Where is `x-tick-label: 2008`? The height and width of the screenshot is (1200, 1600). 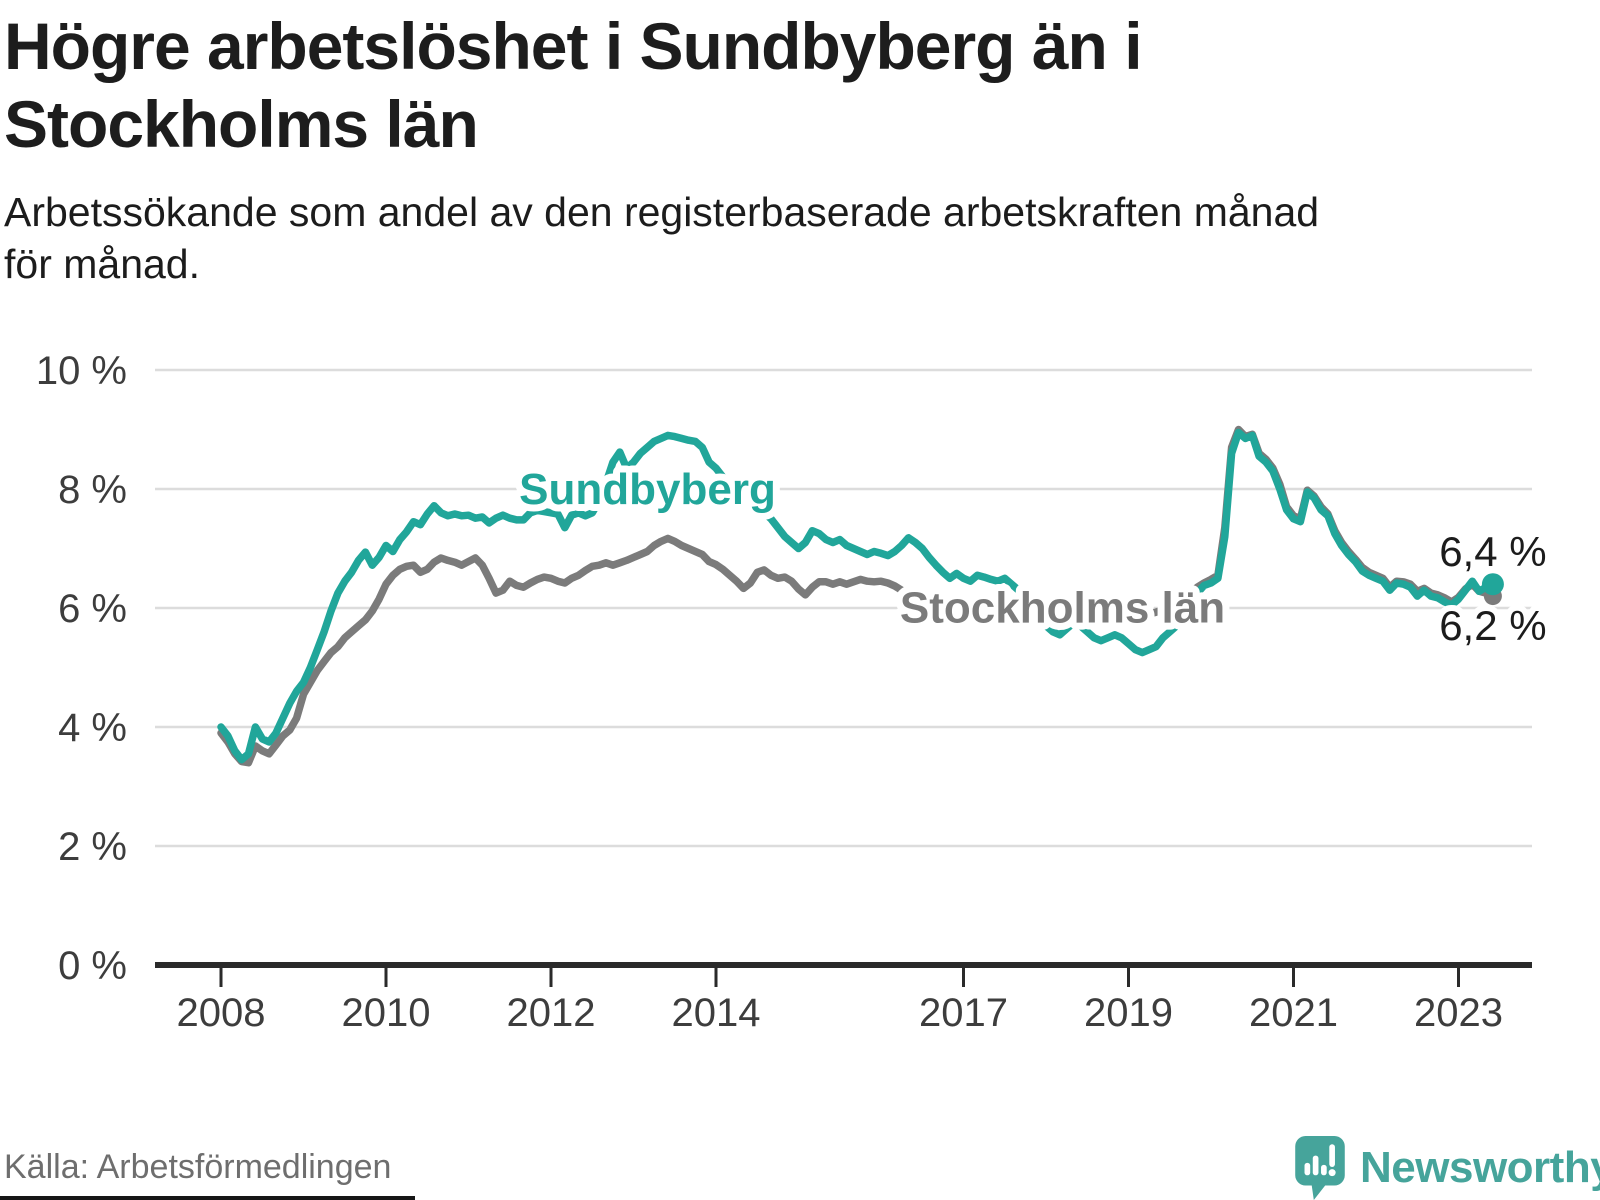 x-tick-label: 2008 is located at coordinates (221, 1013).